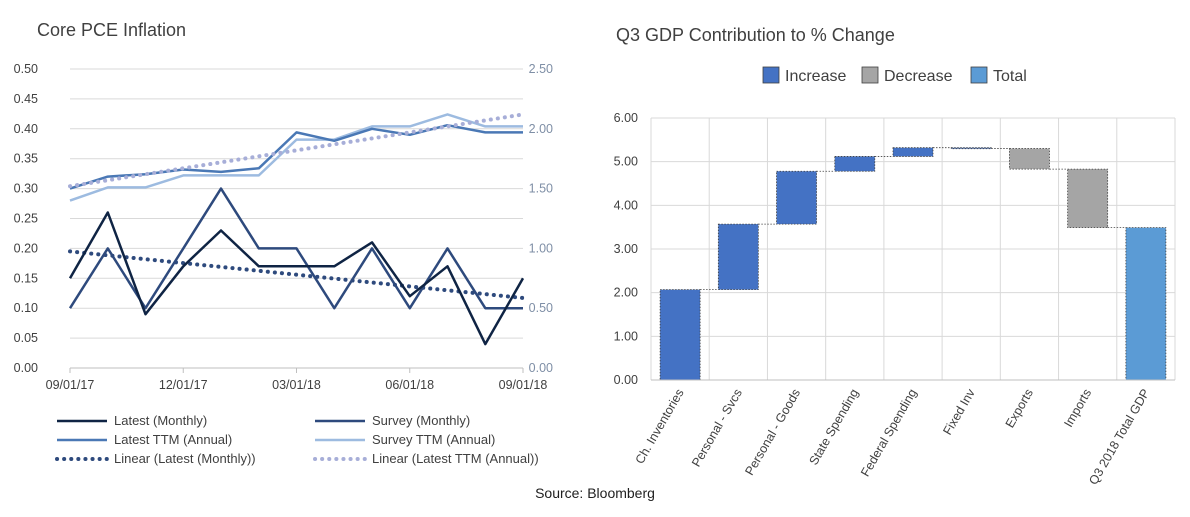  I want to click on series-line-survey-ttm-annual, so click(296, 157).